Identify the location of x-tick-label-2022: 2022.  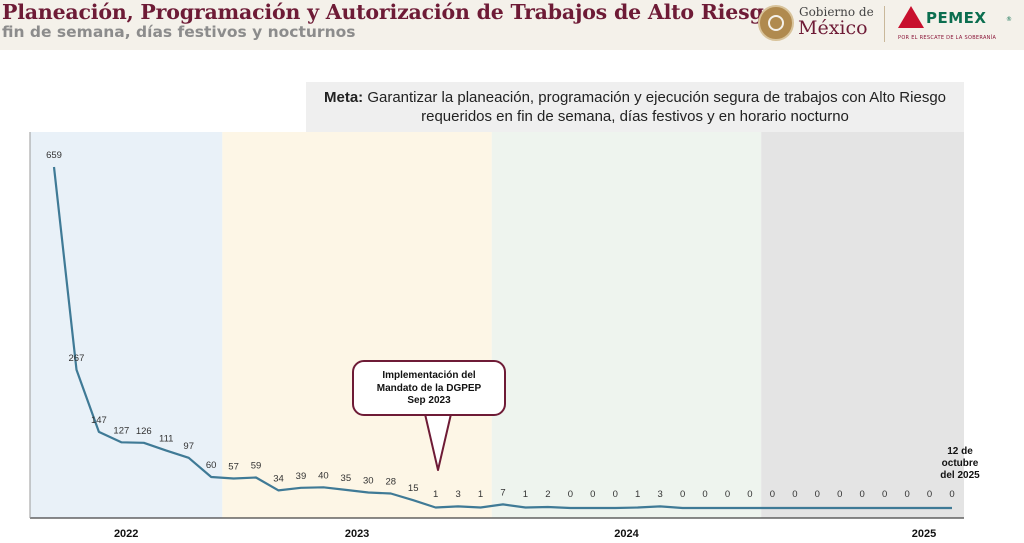
(126, 534).